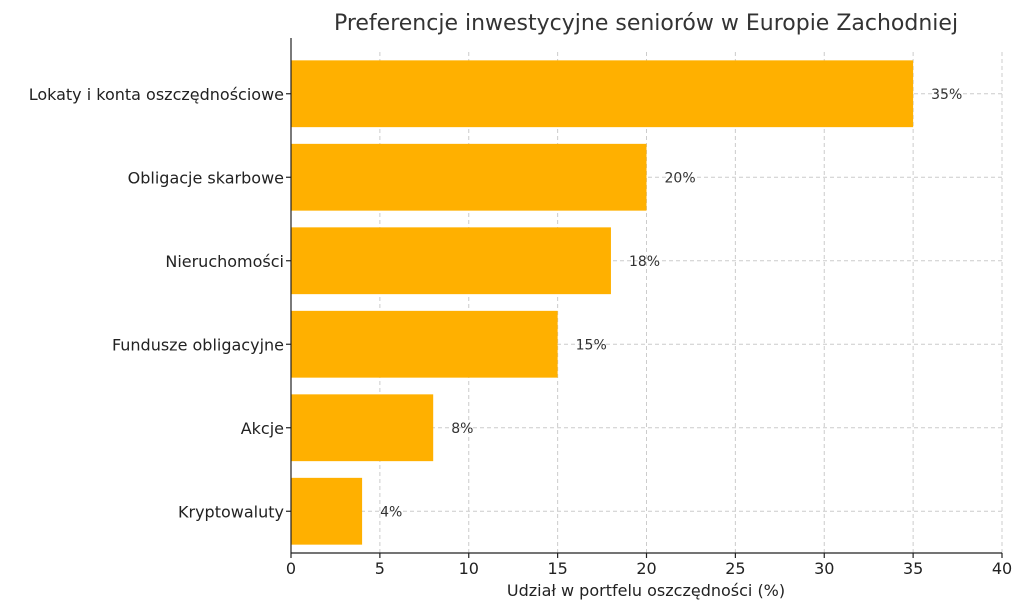 The width and height of the screenshot is (1024, 610). What do you see at coordinates (224, 261) in the screenshot?
I see `category-label: Nieruchomości` at bounding box center [224, 261].